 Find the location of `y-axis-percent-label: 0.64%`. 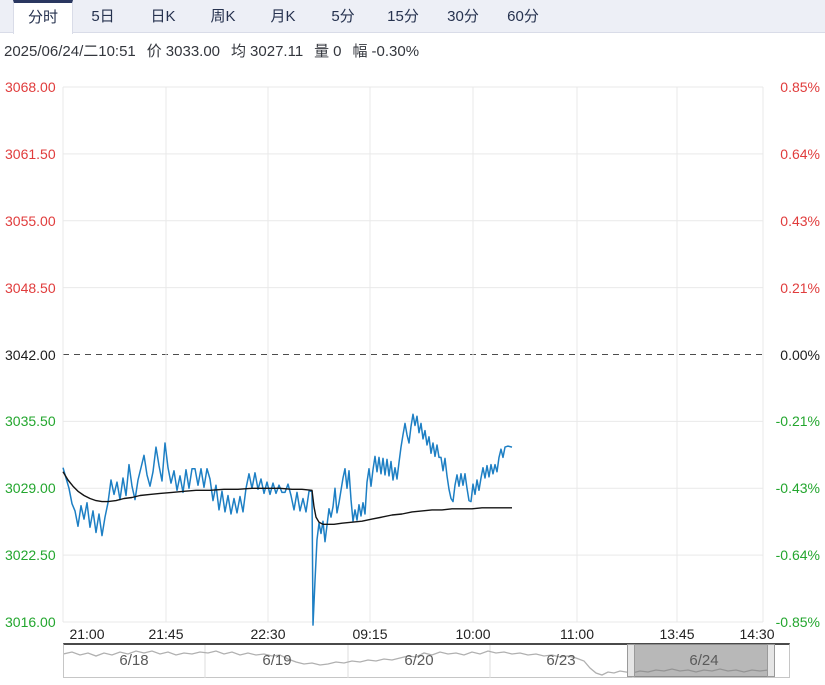

y-axis-percent-label: 0.64% is located at coordinates (800, 153).